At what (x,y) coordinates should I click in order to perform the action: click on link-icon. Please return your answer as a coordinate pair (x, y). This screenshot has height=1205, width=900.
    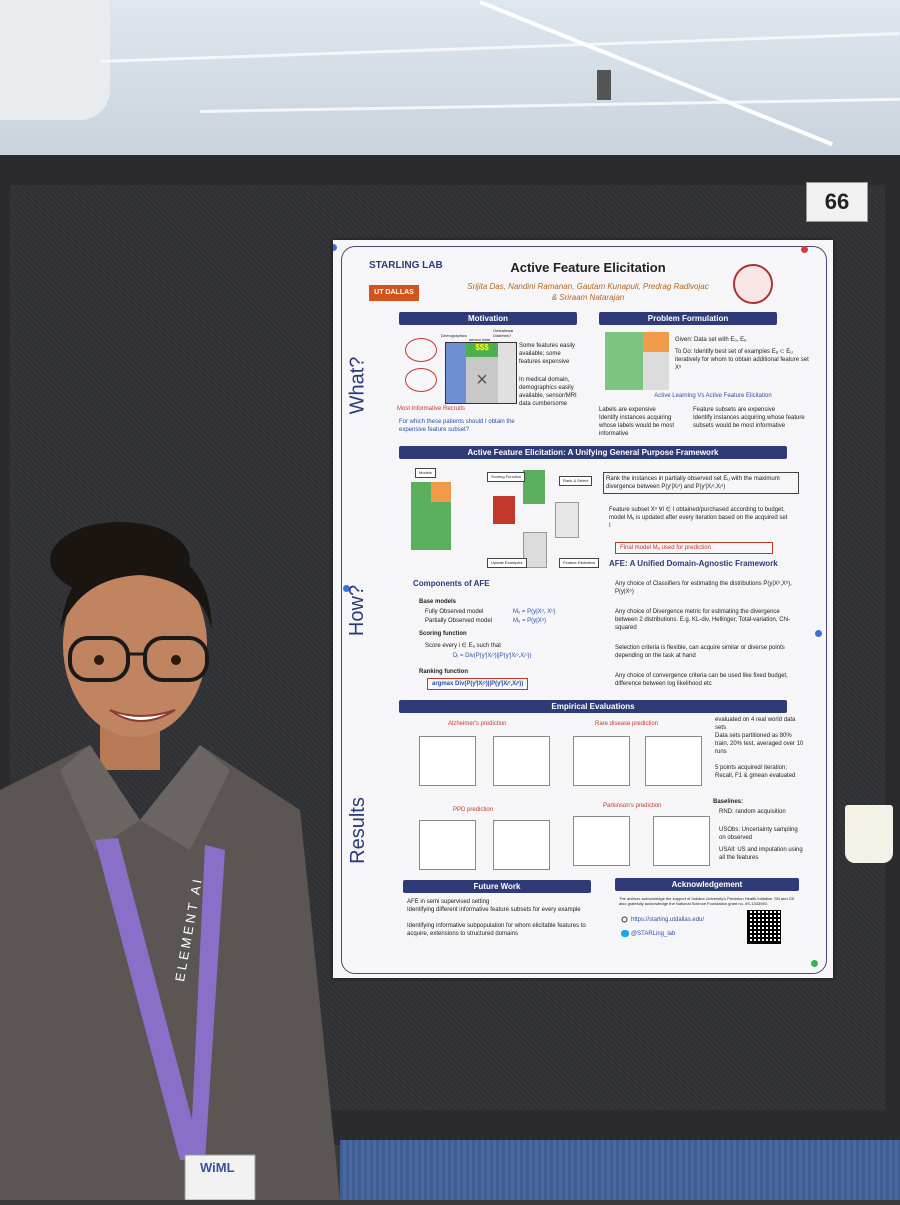
    Looking at the image, I should click on (624, 919).